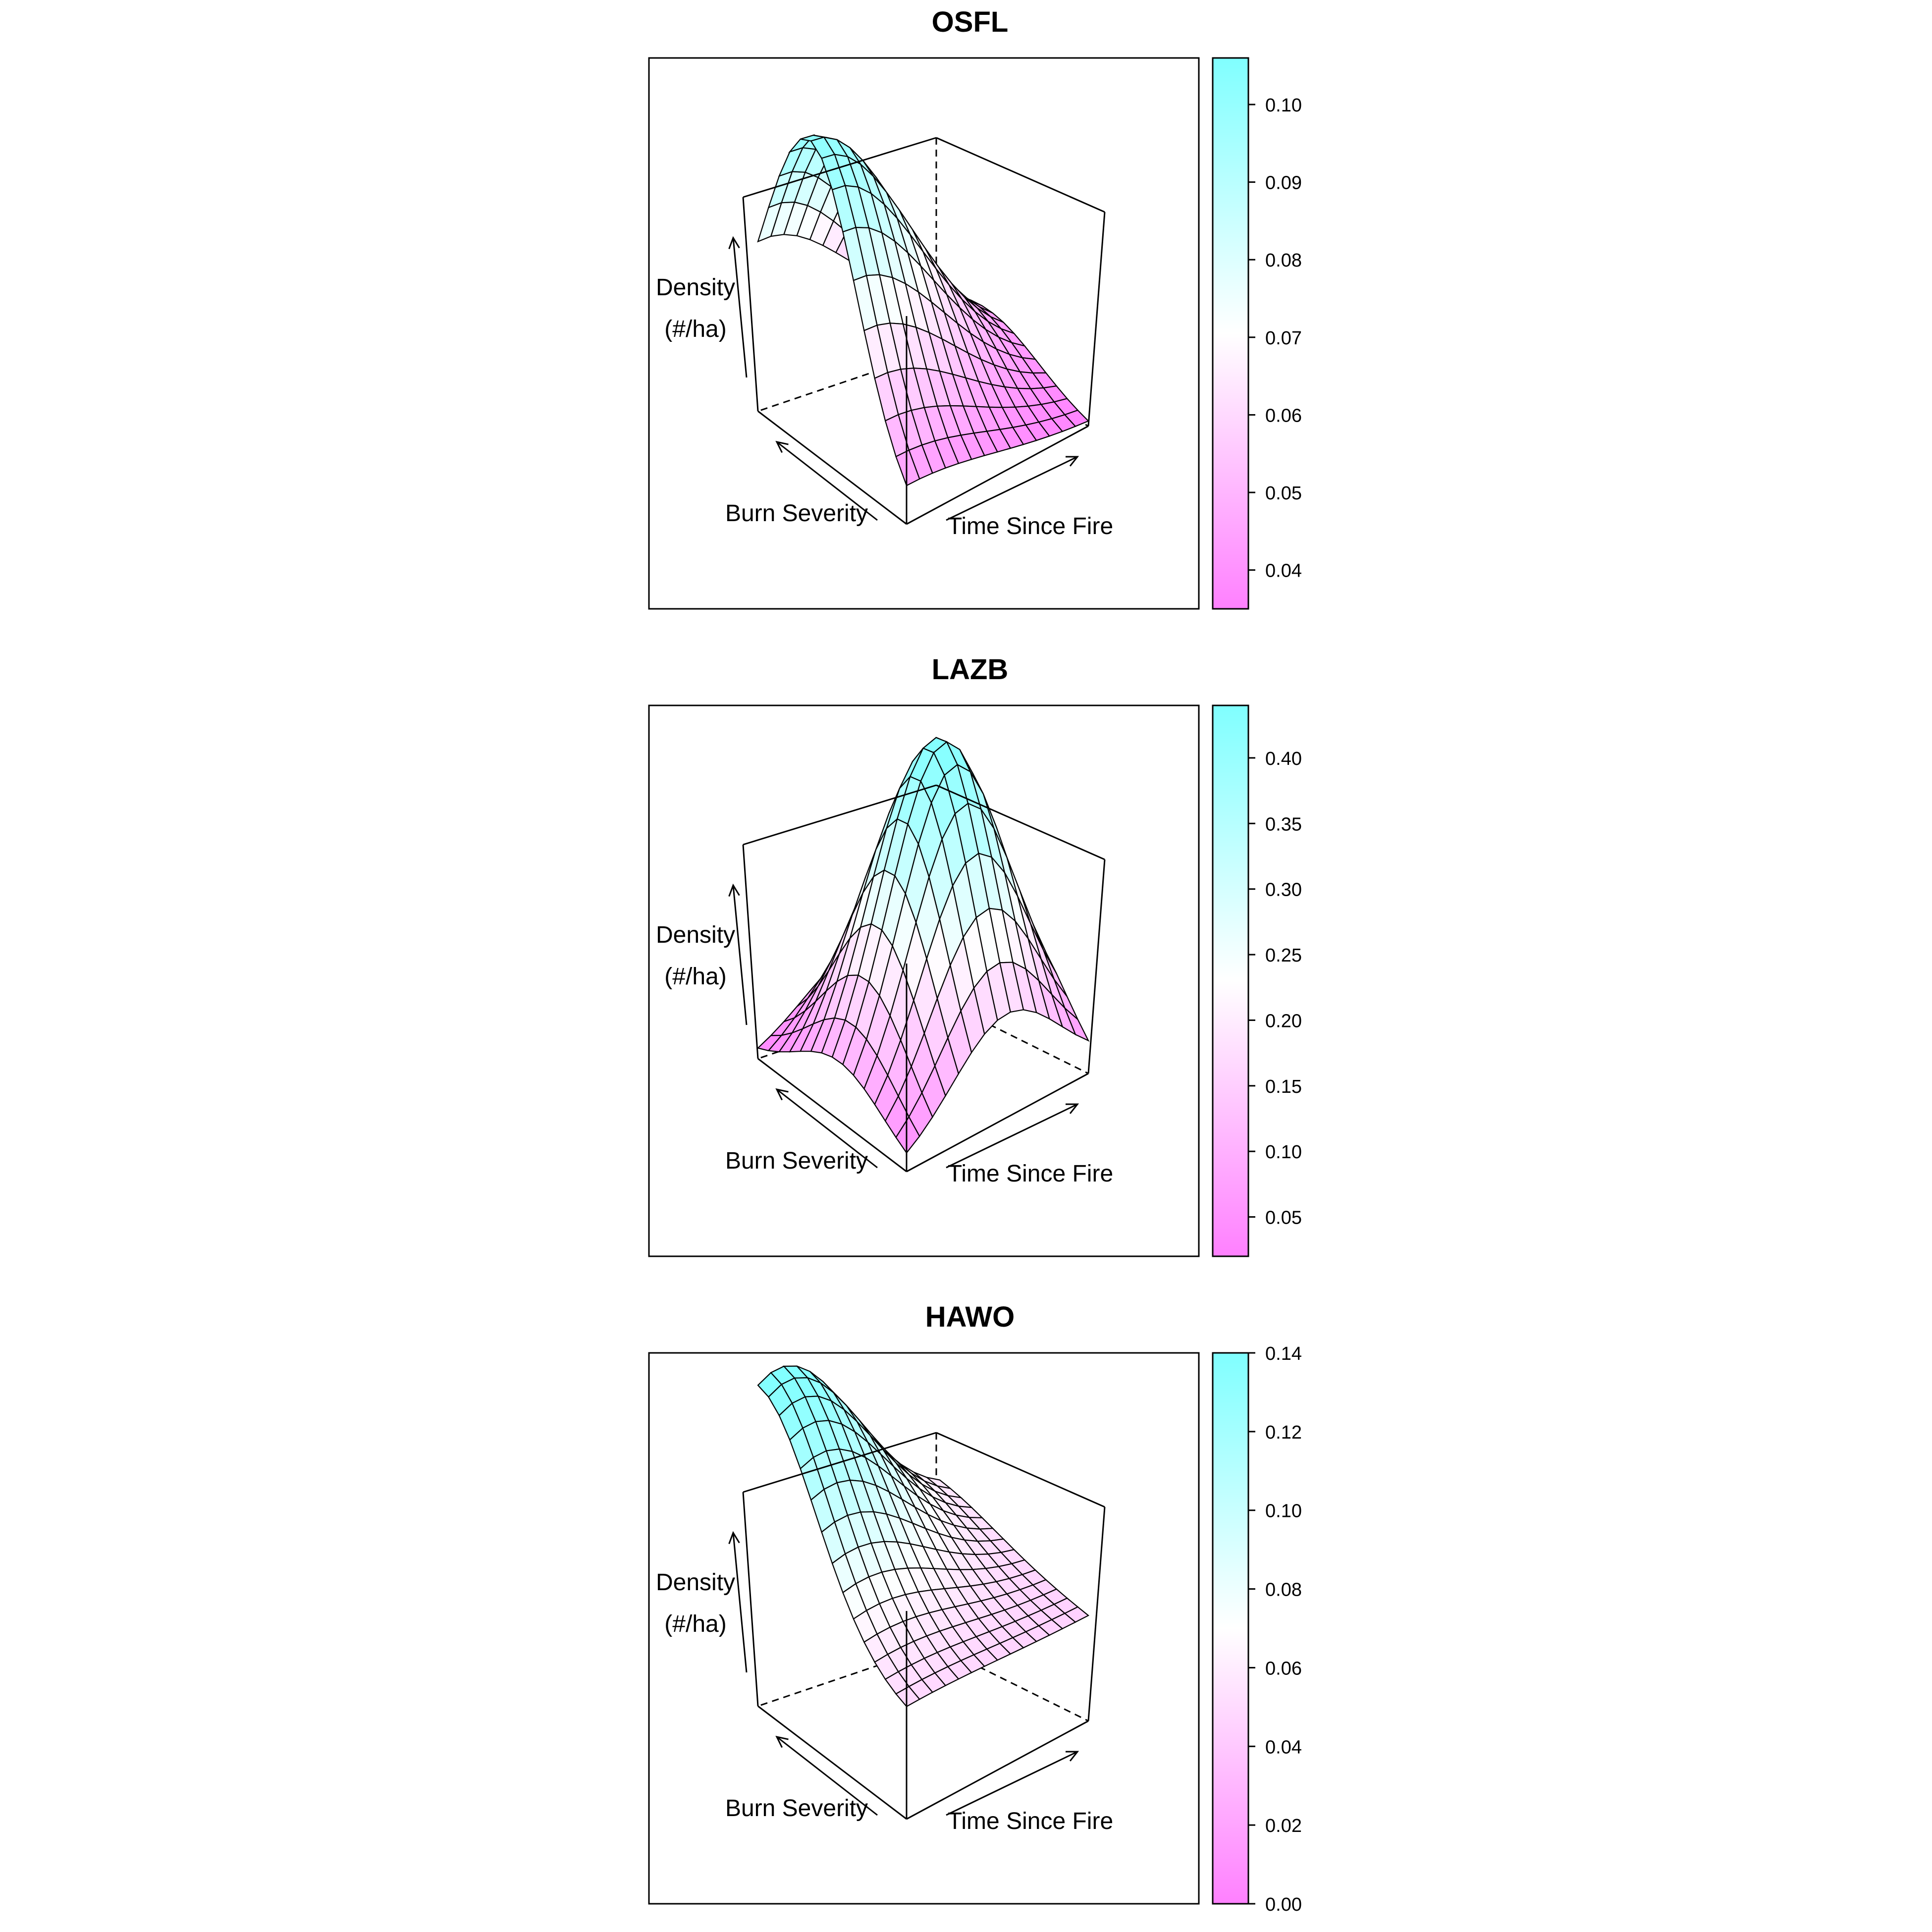  Describe the element at coordinates (1283, 759) in the screenshot. I see `colorbar-tick-label: 0.40` at that location.